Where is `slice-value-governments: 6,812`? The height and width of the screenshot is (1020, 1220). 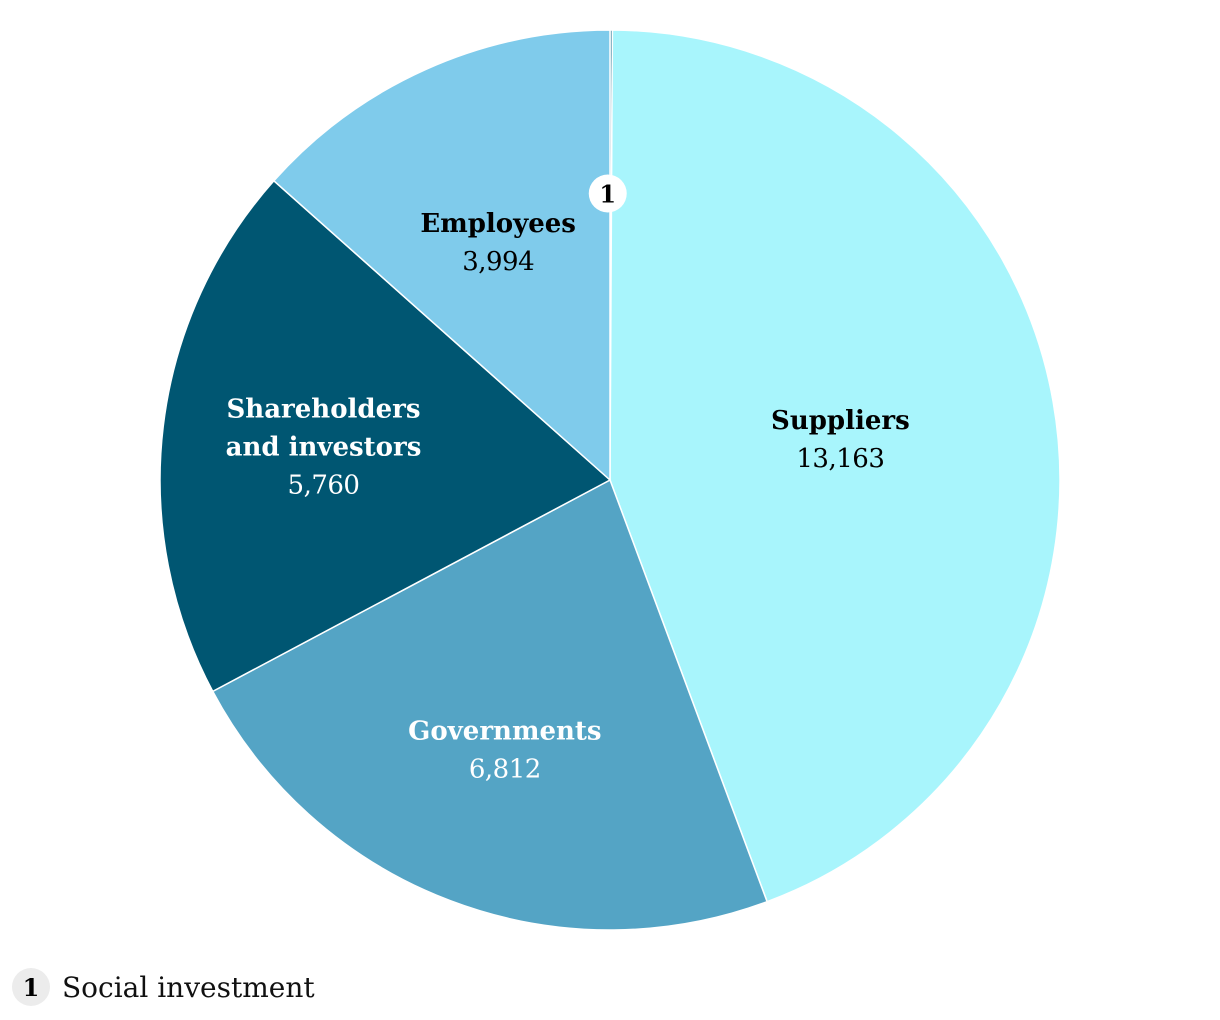
slice-value-governments: 6,812 is located at coordinates (505, 769).